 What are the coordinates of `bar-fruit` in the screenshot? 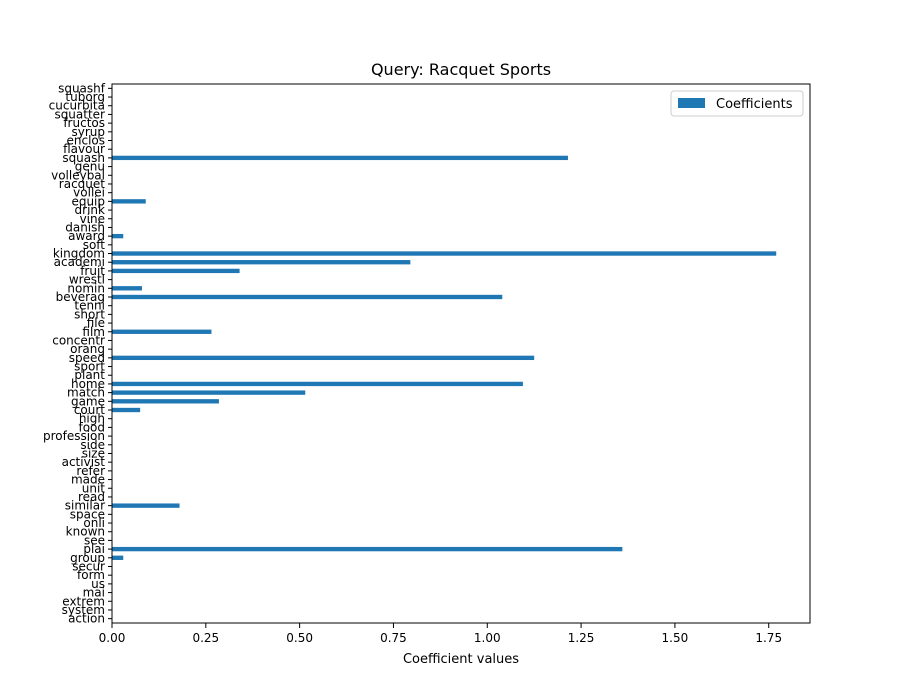 It's located at (176, 271).